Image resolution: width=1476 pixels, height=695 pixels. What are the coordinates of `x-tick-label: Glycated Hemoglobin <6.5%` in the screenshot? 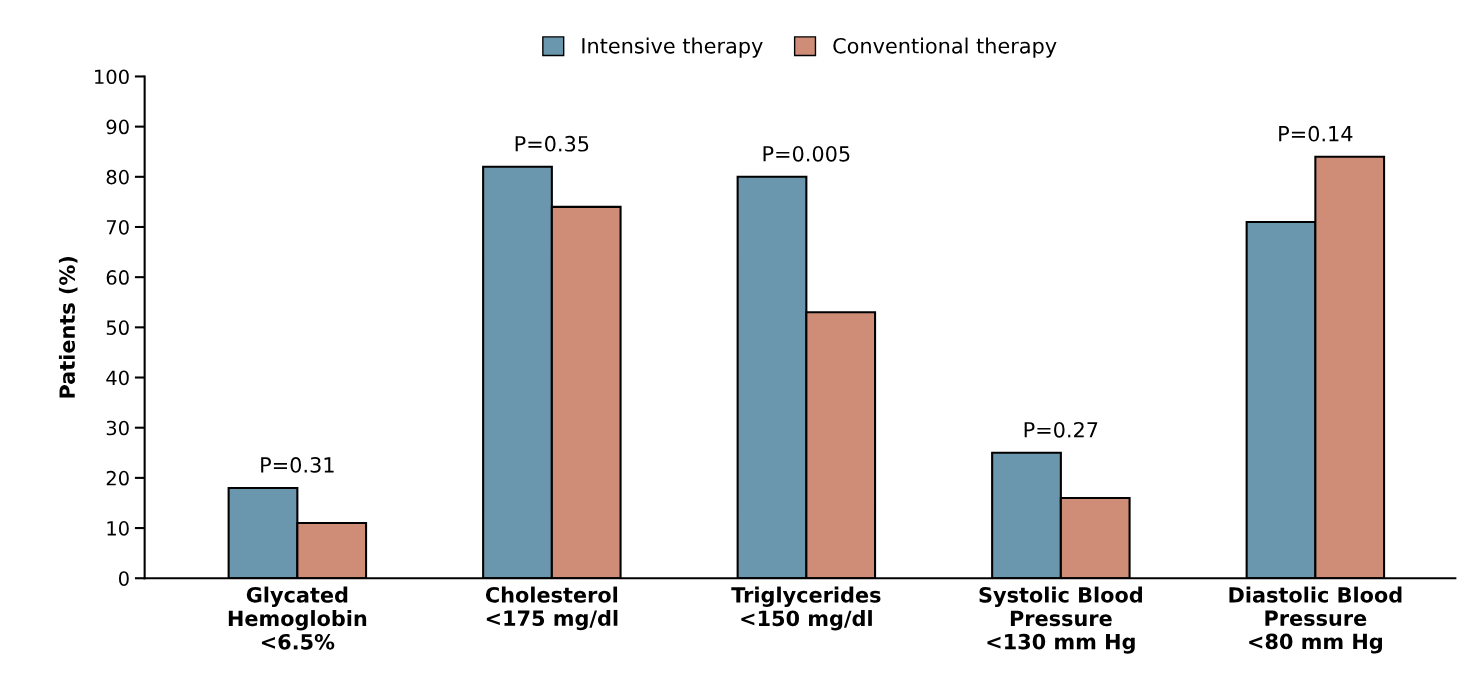 It's located at (297, 618).